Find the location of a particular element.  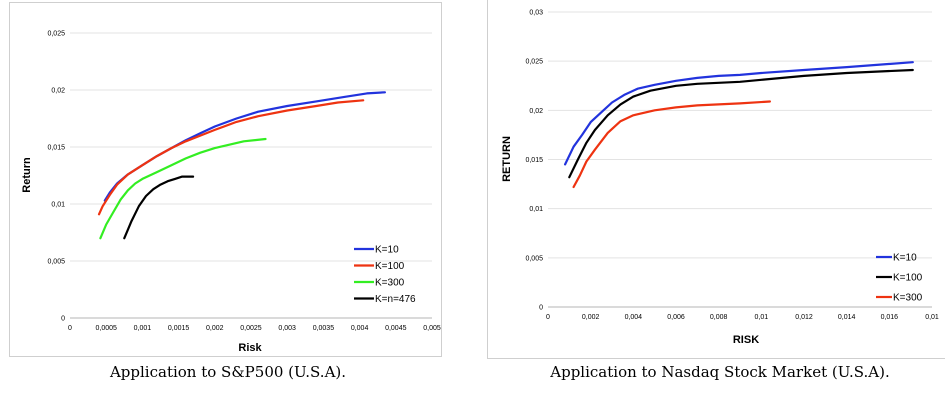

nasdaq-x-tick-label: 0,014 is located at coordinates (847, 317).